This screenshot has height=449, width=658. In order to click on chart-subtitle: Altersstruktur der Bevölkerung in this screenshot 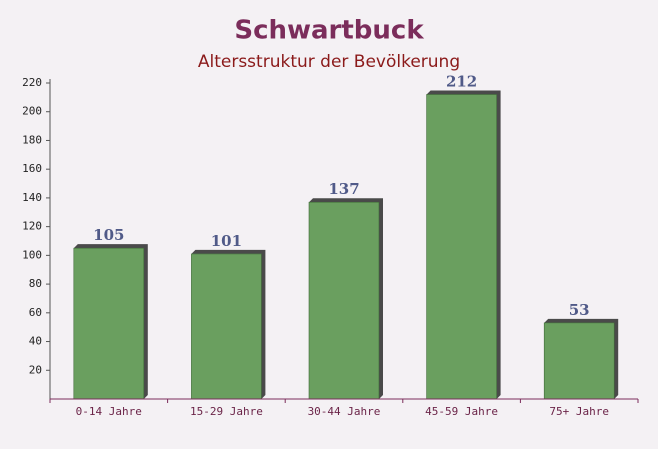, I will do `click(329, 62)`.